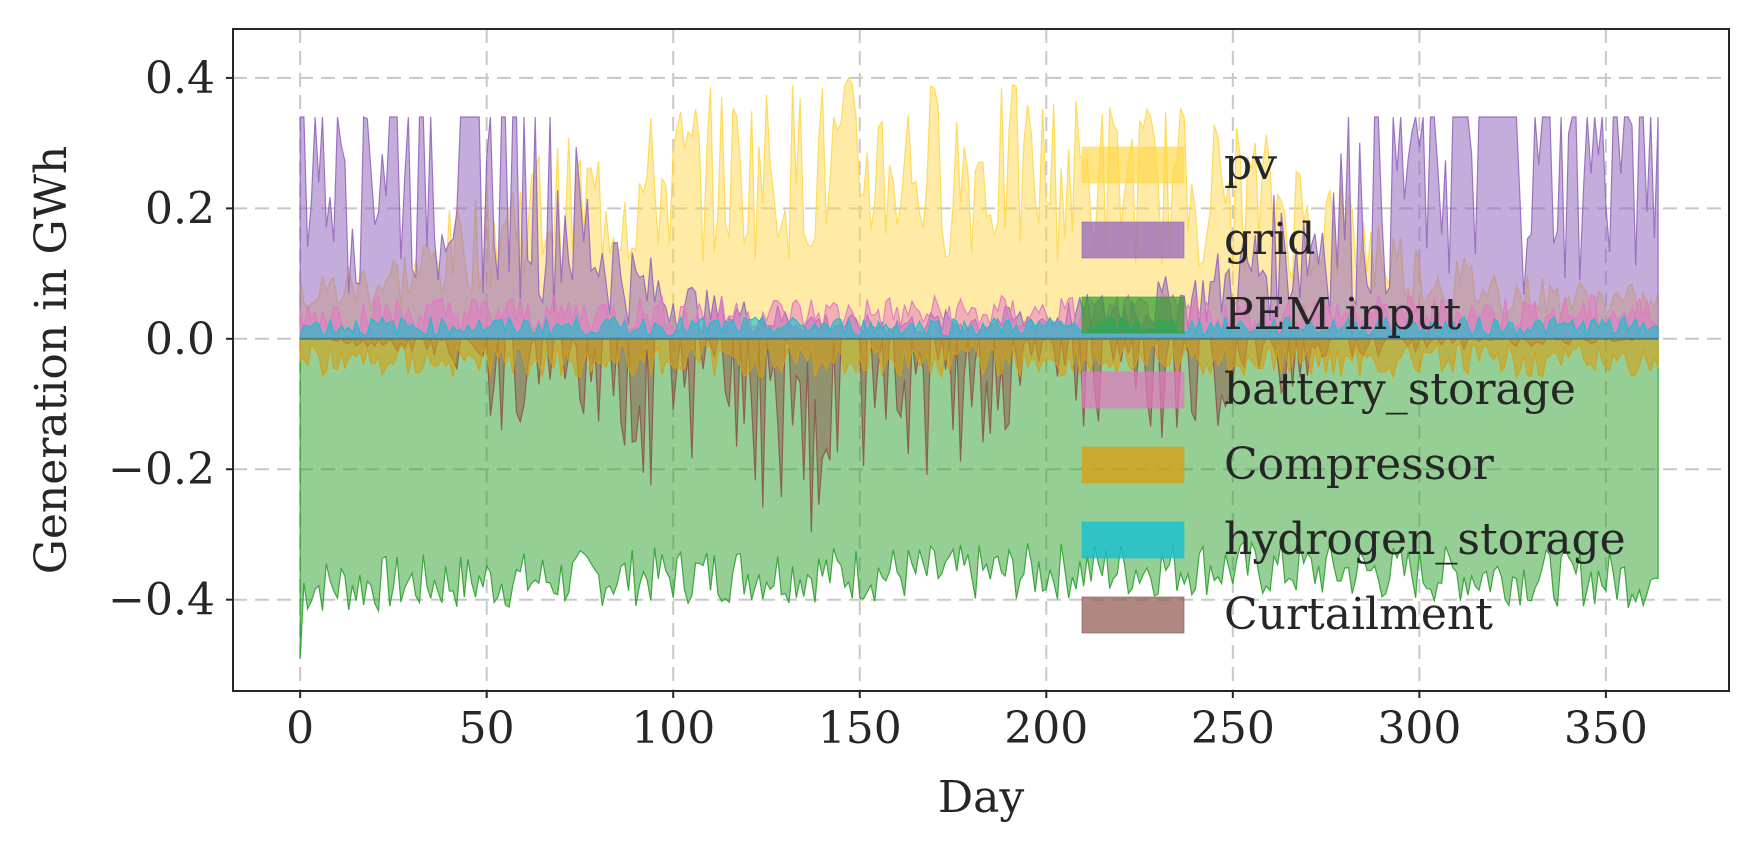 This screenshot has height=848, width=1750. I want to click on x-tick-label: 0, so click(300, 728).